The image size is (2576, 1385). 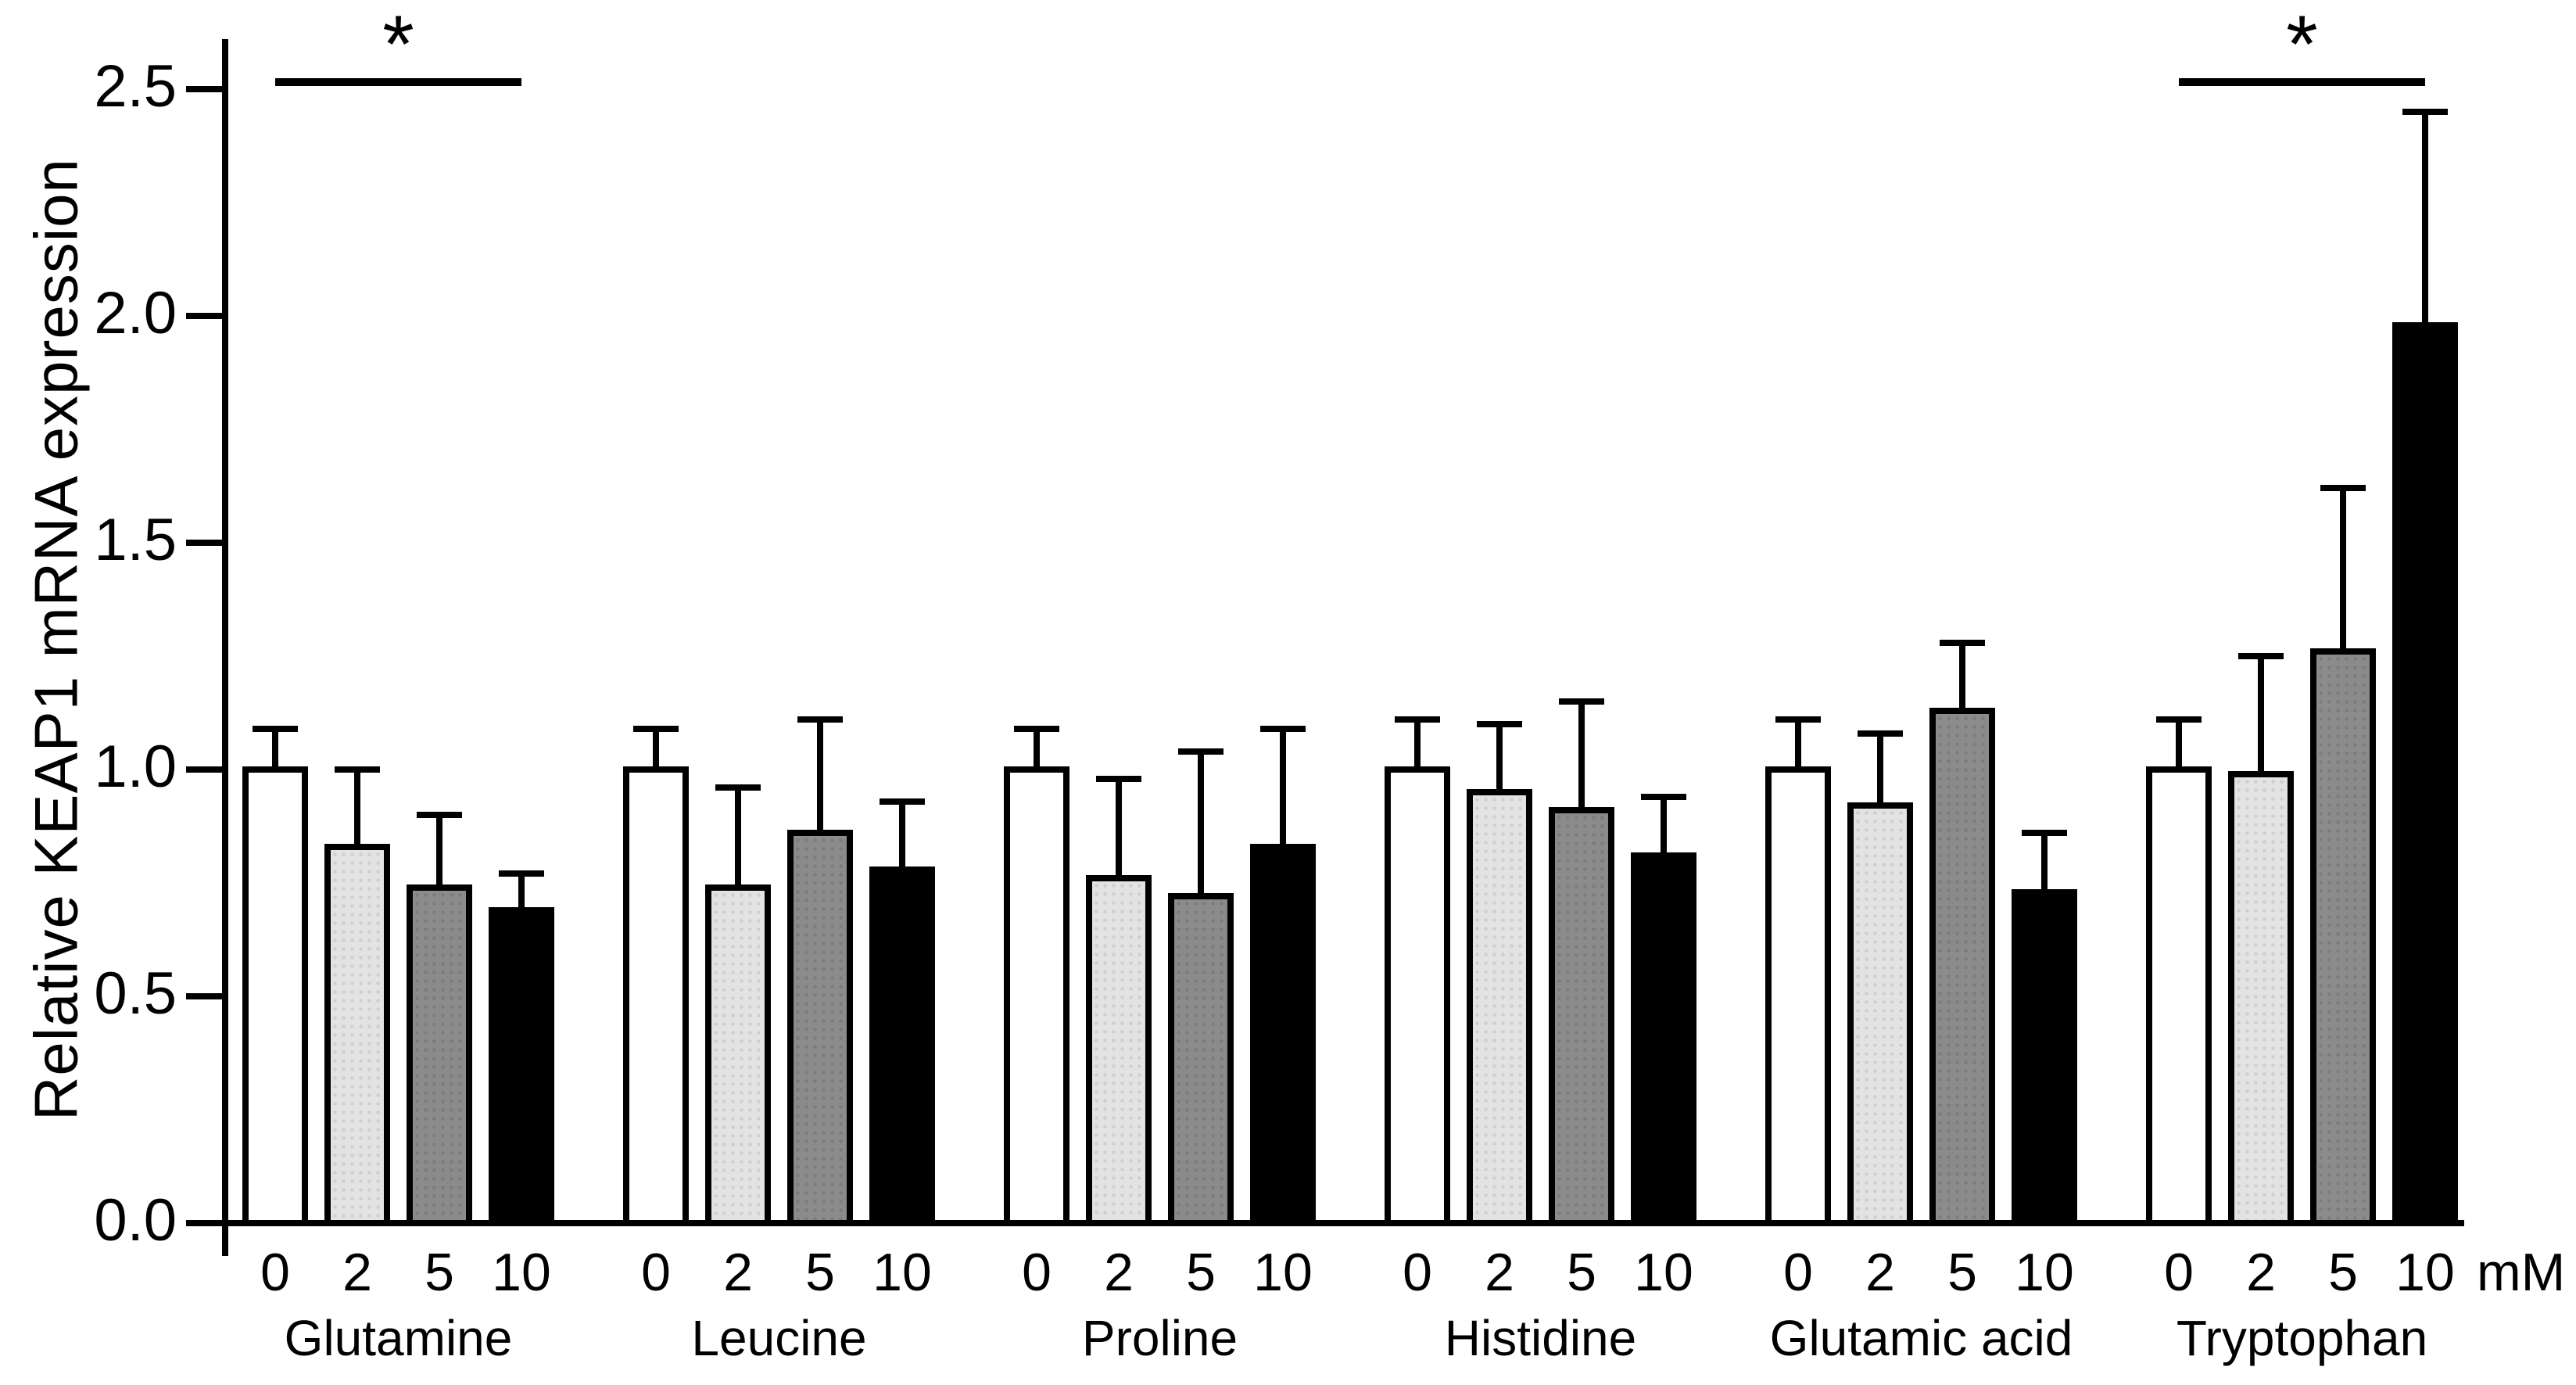 I want to click on bar-proline-10mm, so click(x=1283, y=1034).